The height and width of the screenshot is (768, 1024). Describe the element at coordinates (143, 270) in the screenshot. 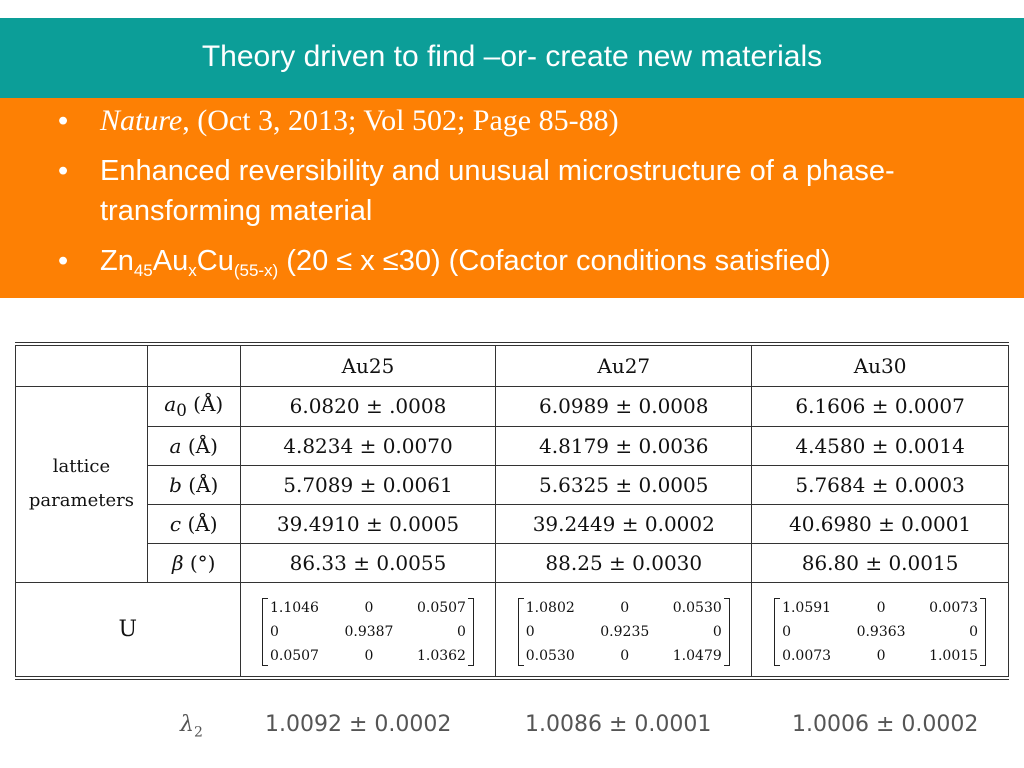

I see `formula-sub-45: 45` at that location.